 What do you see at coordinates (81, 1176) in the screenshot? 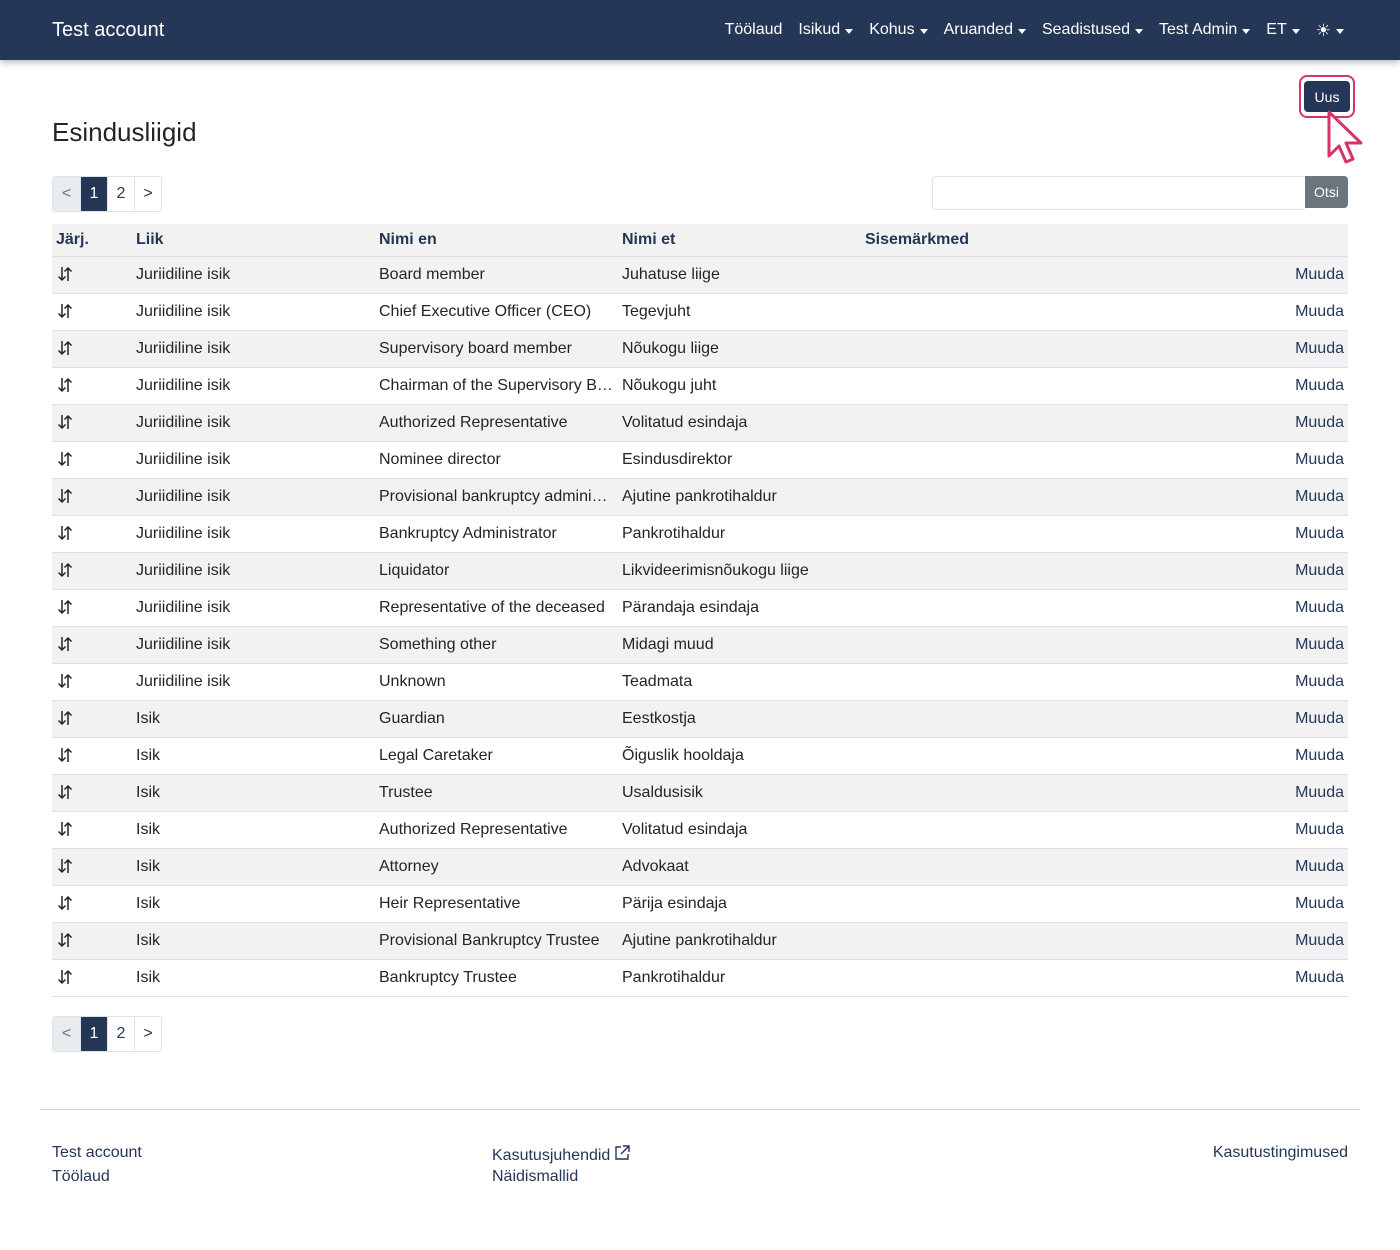
I see `footer-dashboard-link: Töölaud` at bounding box center [81, 1176].